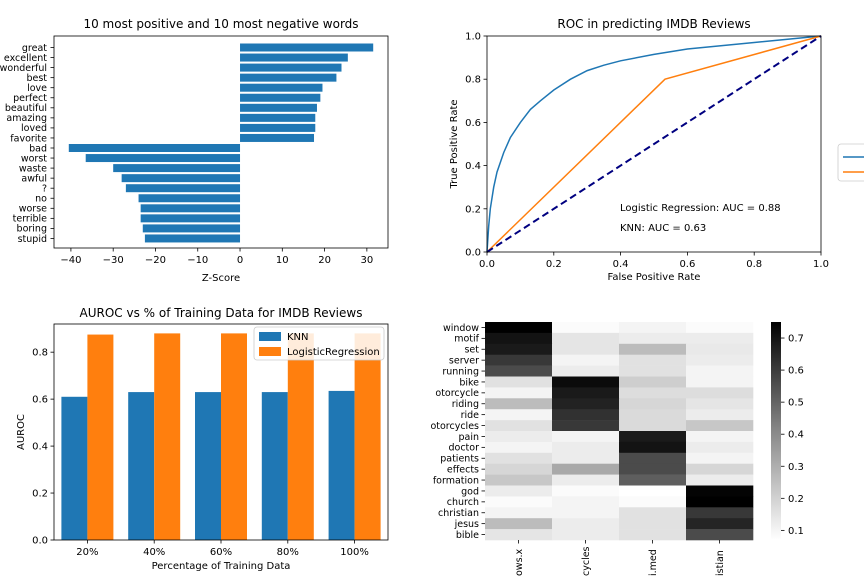 This screenshot has width=864, height=576. I want to click on word-label-3: best, so click(36, 78).